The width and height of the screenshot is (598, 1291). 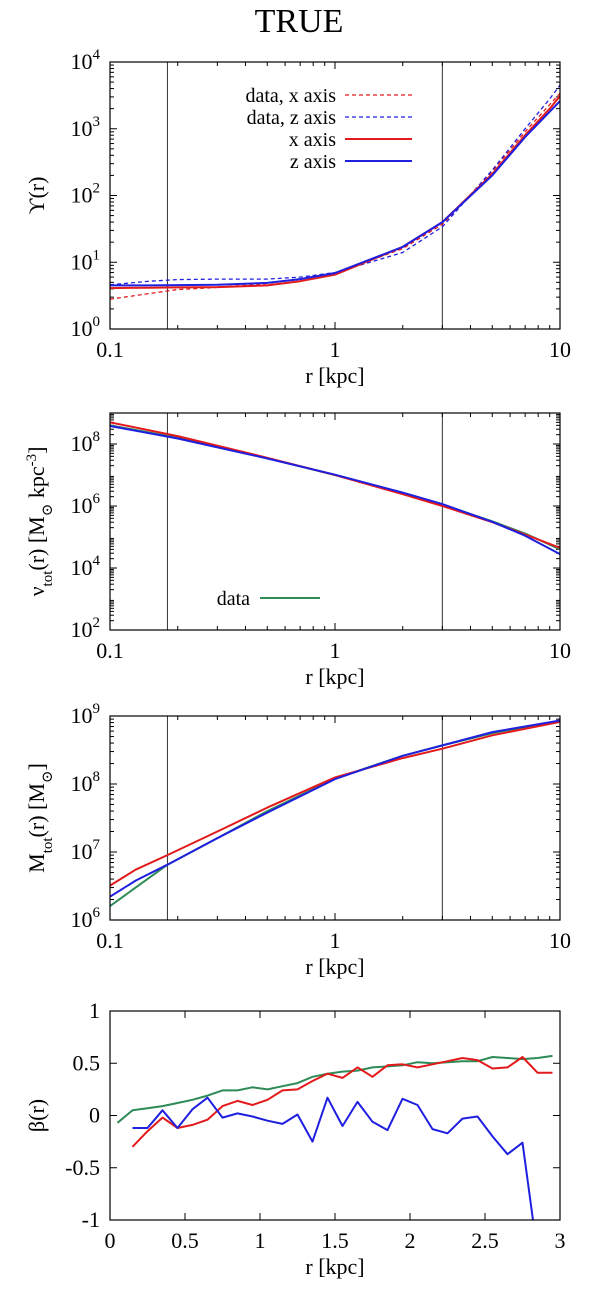 I want to click on series-line-x-axis, so click(x=335, y=192).